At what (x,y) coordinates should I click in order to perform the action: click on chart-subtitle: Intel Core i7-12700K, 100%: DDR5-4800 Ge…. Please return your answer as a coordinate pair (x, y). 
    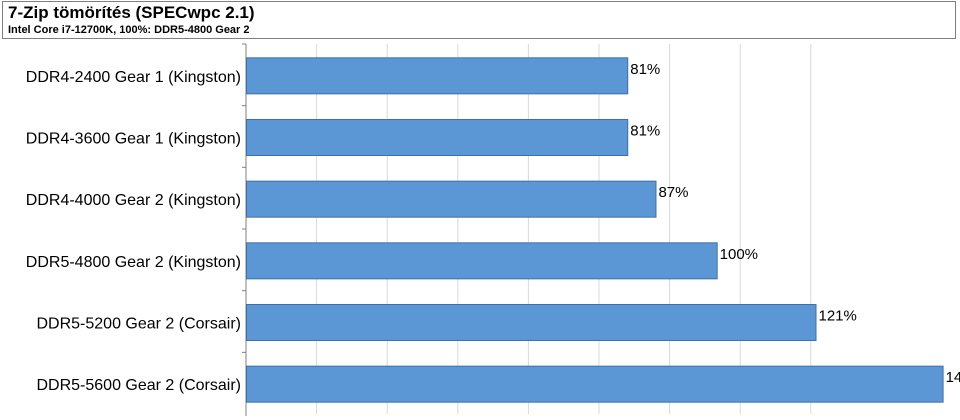
    Looking at the image, I should click on (129, 30).